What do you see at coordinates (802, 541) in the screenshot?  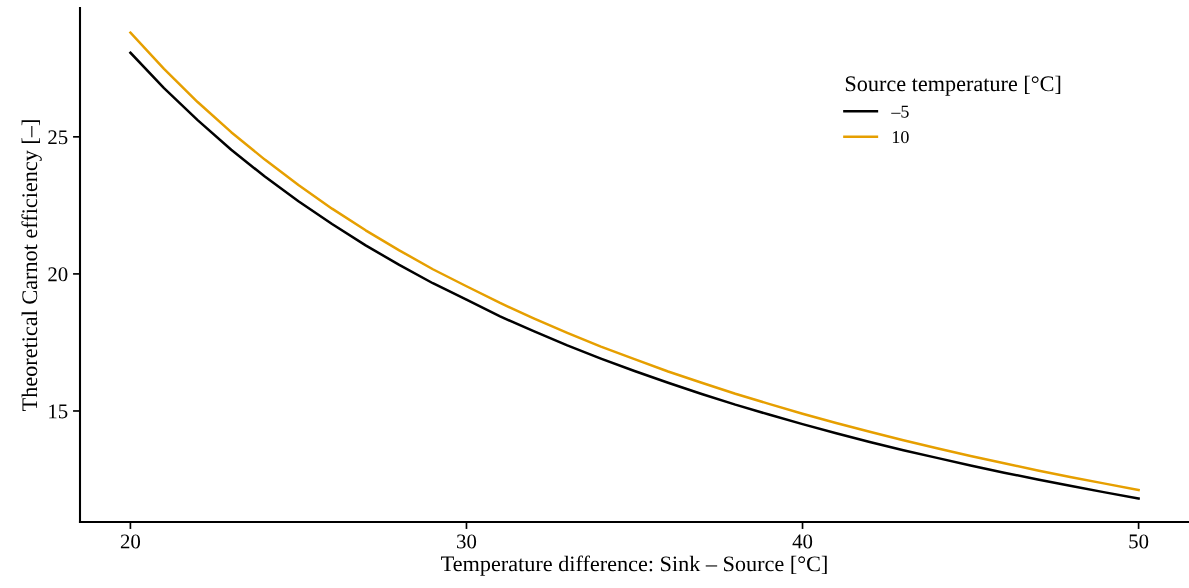 I see `x-tick-label: 40` at bounding box center [802, 541].